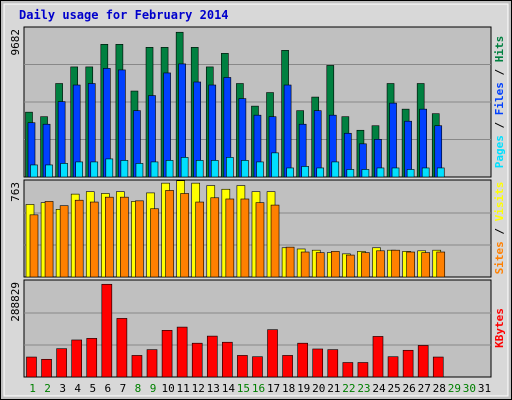 The image size is (512, 400). I want to click on right-legend-1: Pages / Files / Hits, so click(499, 102).